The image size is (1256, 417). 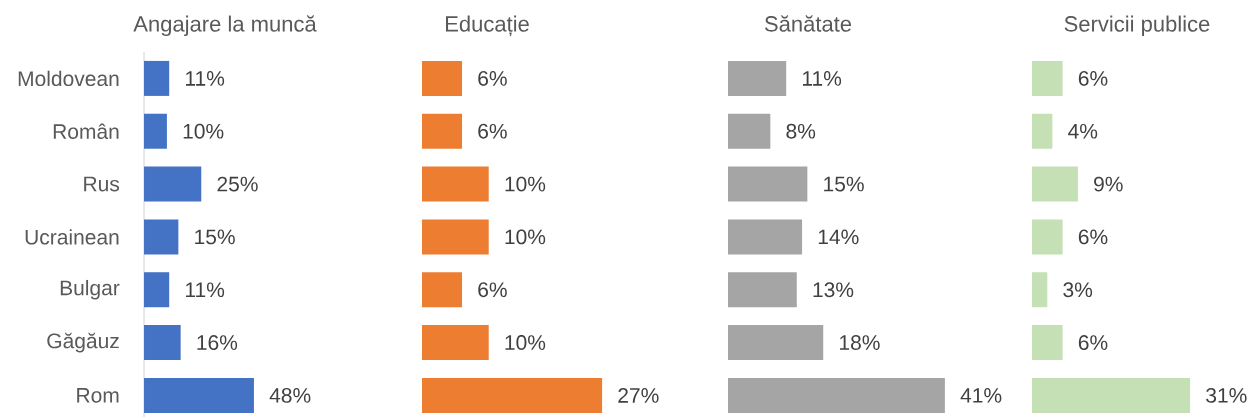 I want to click on data-label: 13%, so click(x=833, y=290).